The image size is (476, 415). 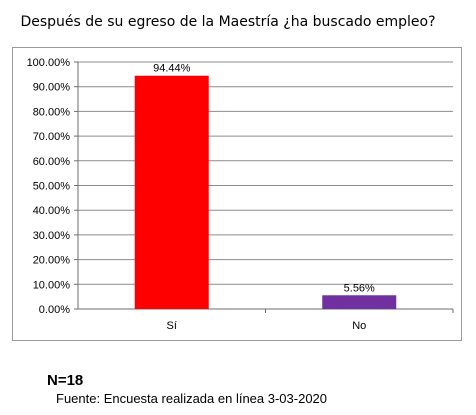 I want to click on bar-si, so click(x=171, y=192).